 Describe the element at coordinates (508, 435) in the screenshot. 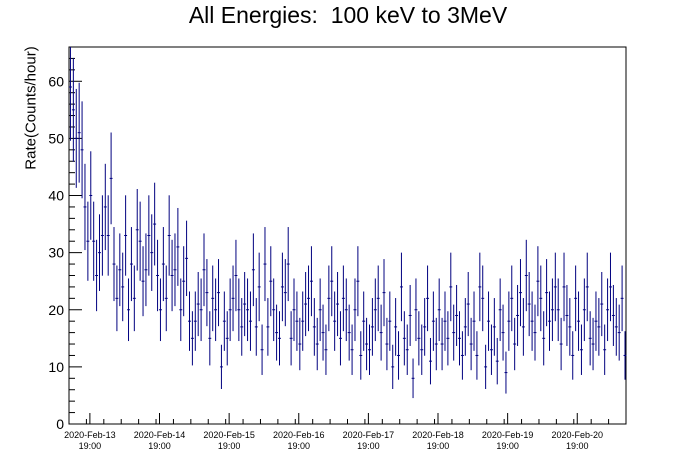

I see `x-tick-date: 2020-Feb-19` at that location.